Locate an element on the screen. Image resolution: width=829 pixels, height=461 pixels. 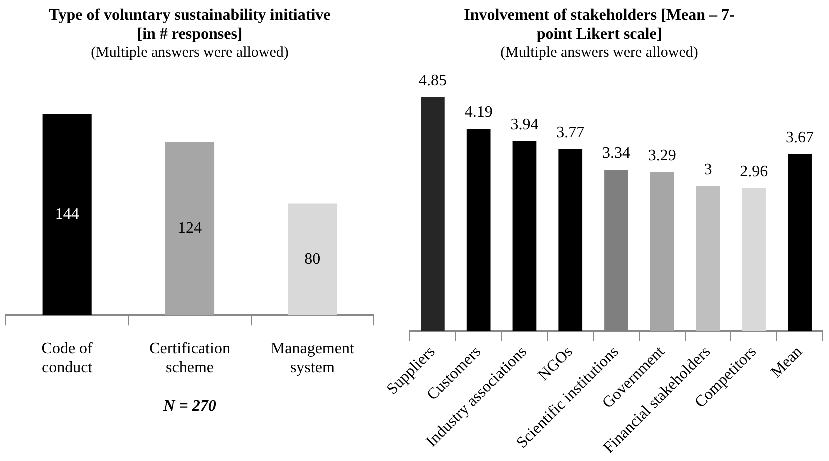
text: N = 270 is located at coordinates (190, 407).